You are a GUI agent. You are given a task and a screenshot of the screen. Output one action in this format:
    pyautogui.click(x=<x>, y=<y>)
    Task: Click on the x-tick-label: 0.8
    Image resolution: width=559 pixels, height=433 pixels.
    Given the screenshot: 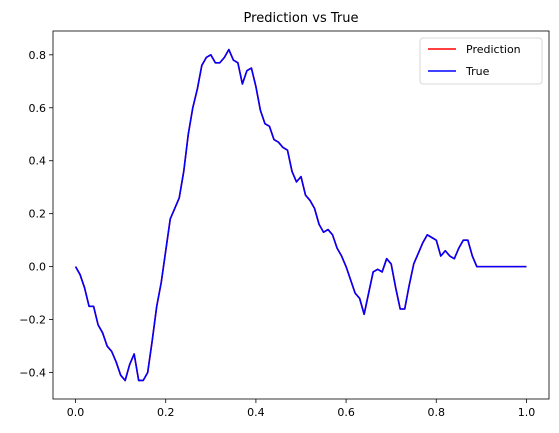 What is the action you would take?
    pyautogui.click(x=437, y=412)
    